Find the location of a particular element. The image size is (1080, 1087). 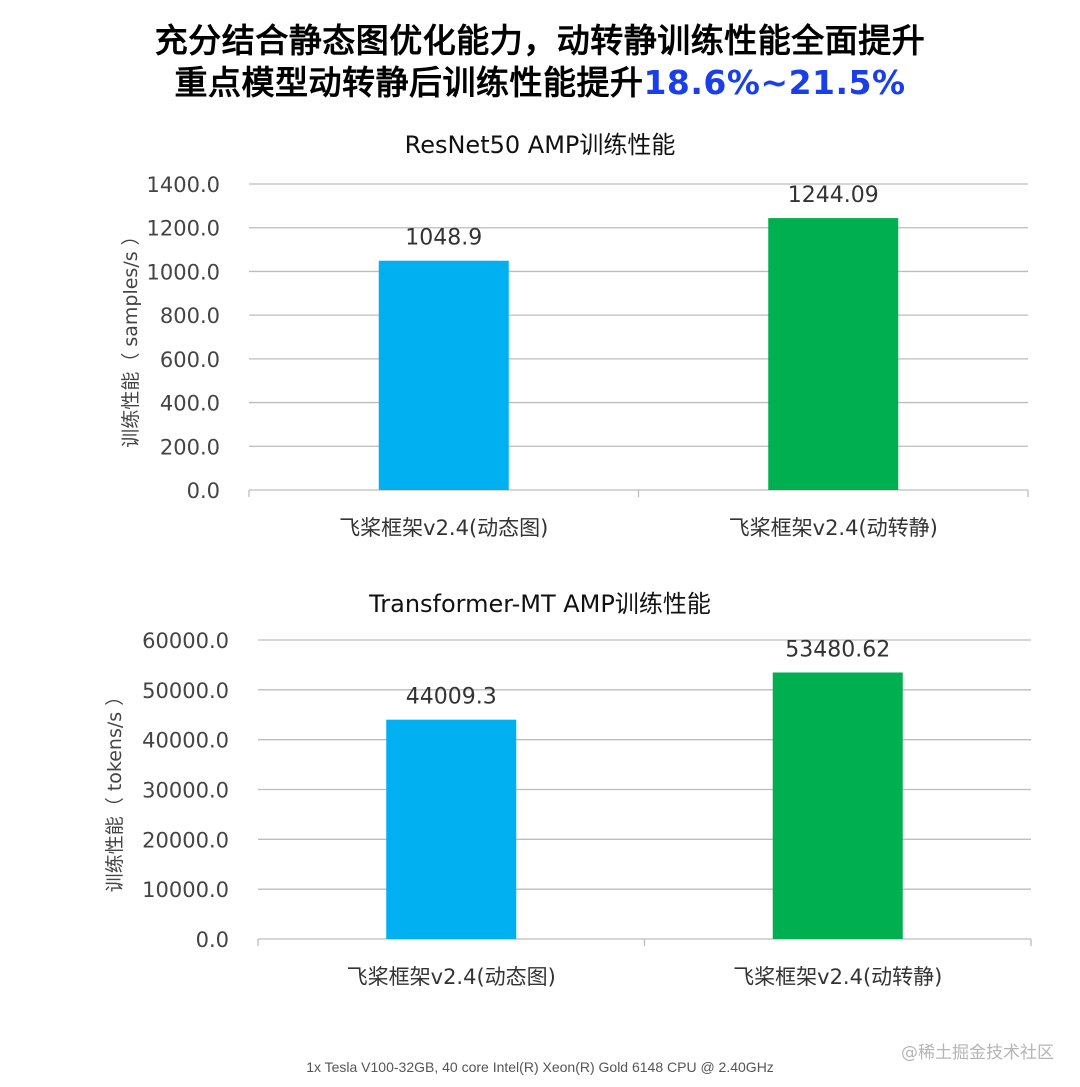

y-tick-label: 30000.0 is located at coordinates (185, 791).